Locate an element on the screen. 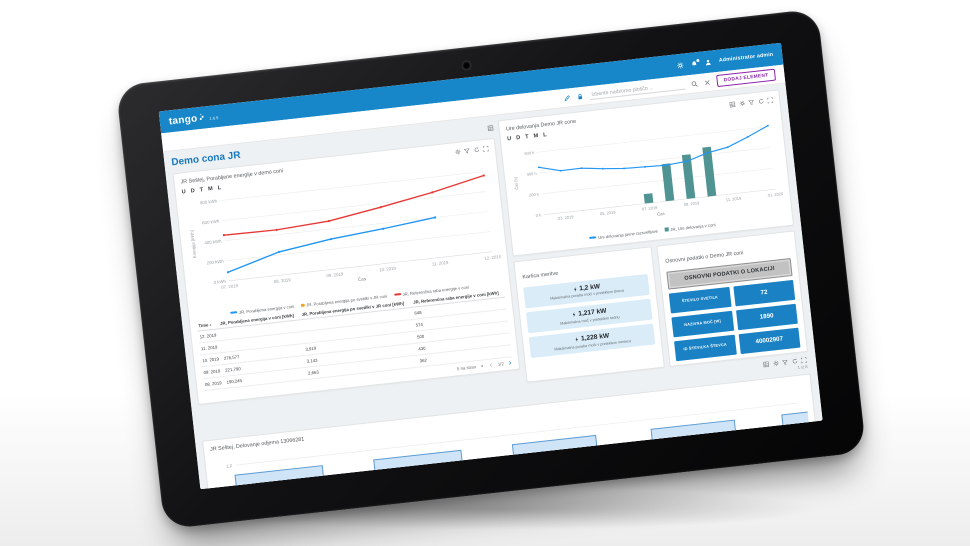  measurement-tile: 1,217 kW Maksimalna moč v preteklem tednu is located at coordinates (589, 316).